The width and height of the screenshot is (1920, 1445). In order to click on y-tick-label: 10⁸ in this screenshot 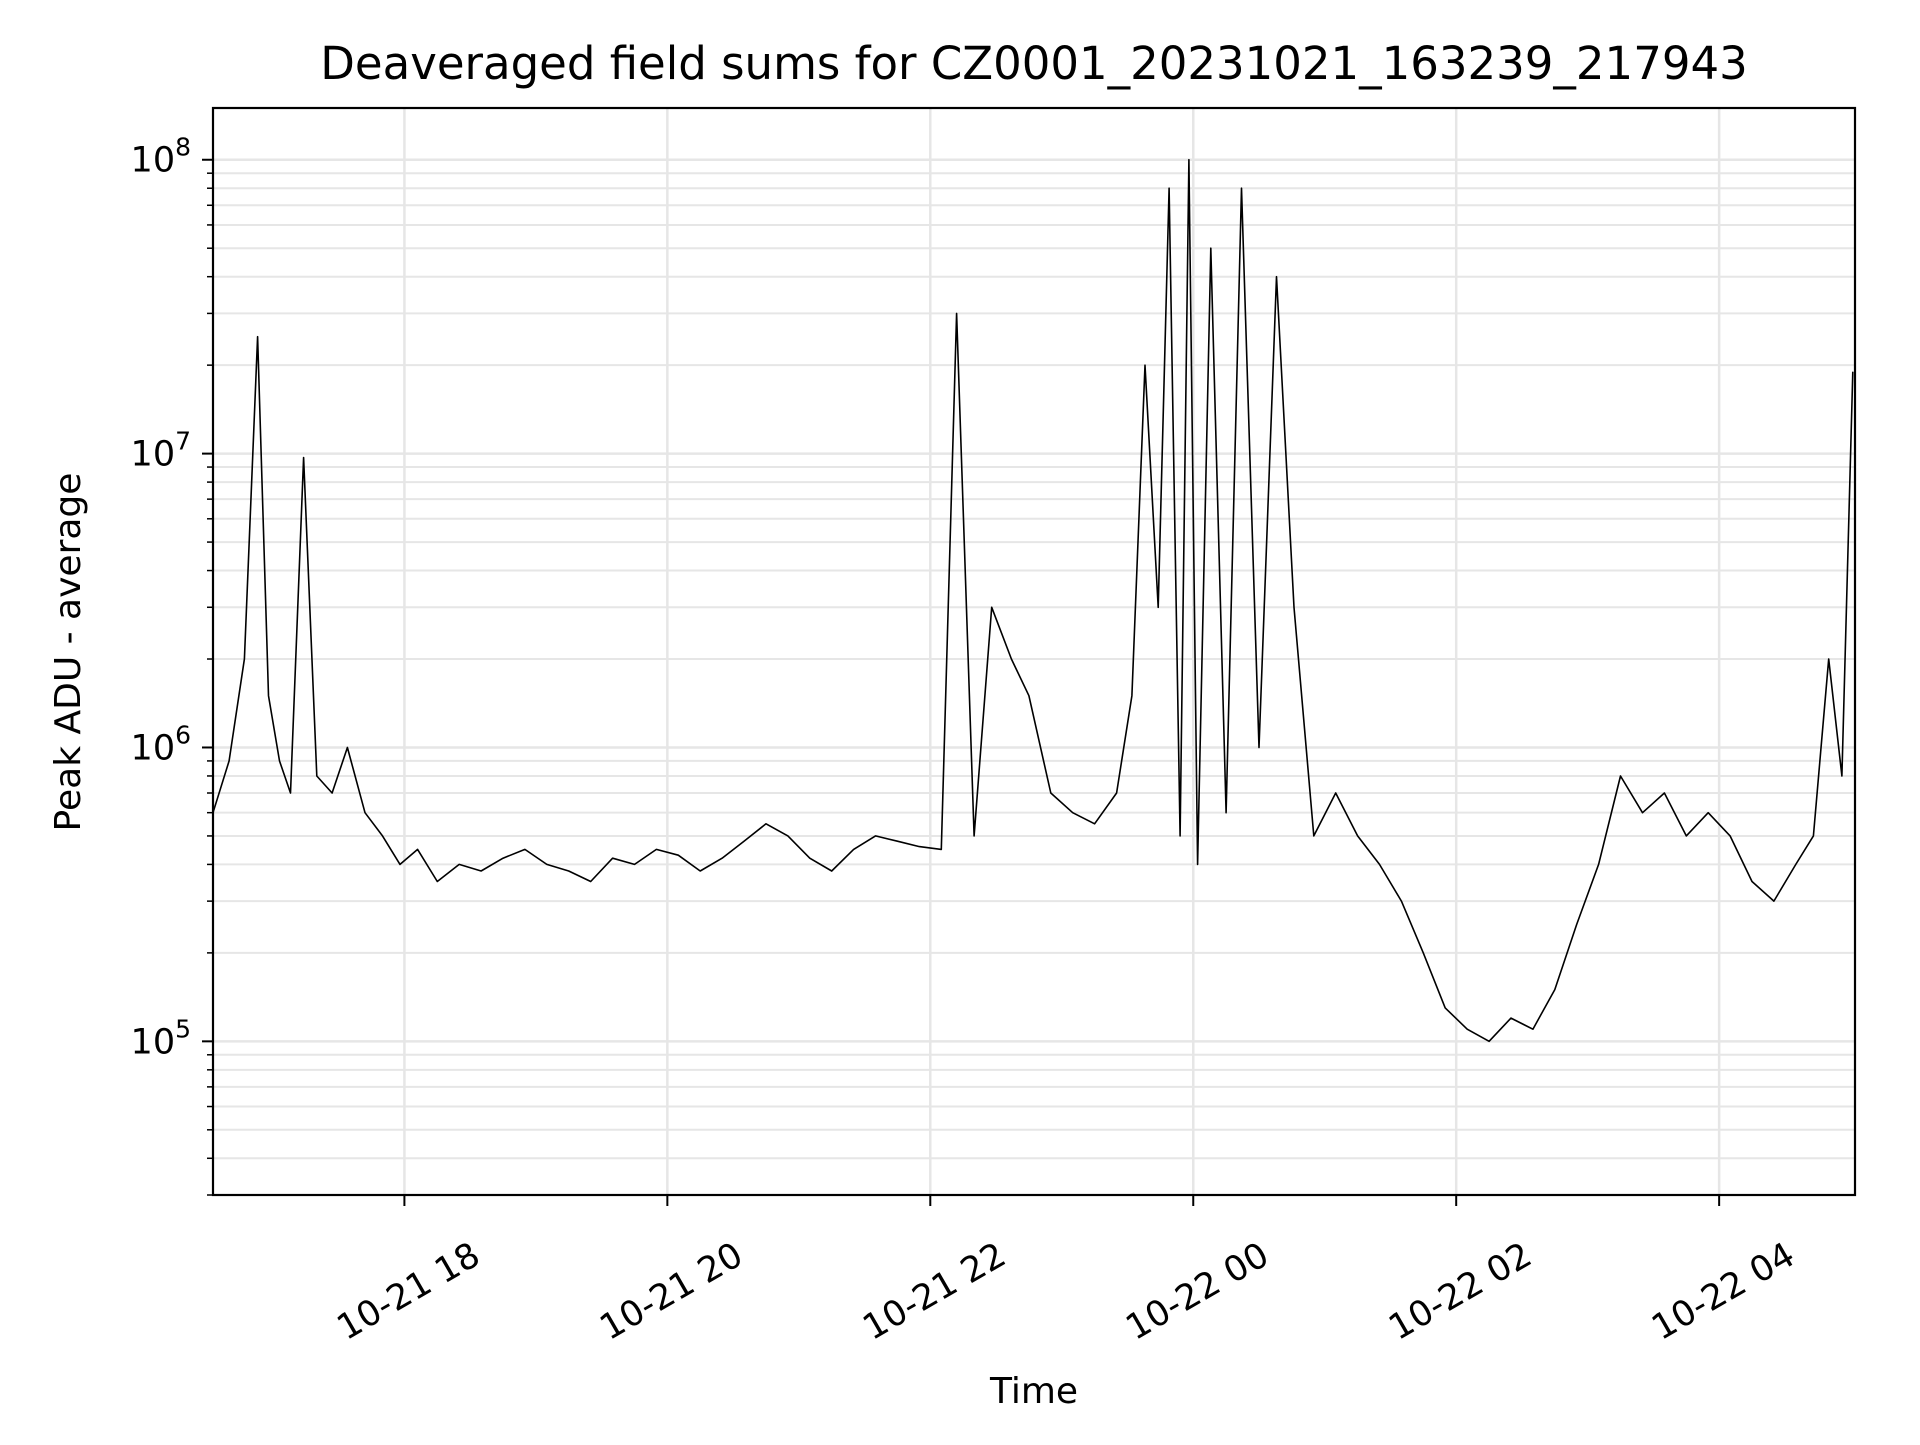, I will do `click(161, 157)`.